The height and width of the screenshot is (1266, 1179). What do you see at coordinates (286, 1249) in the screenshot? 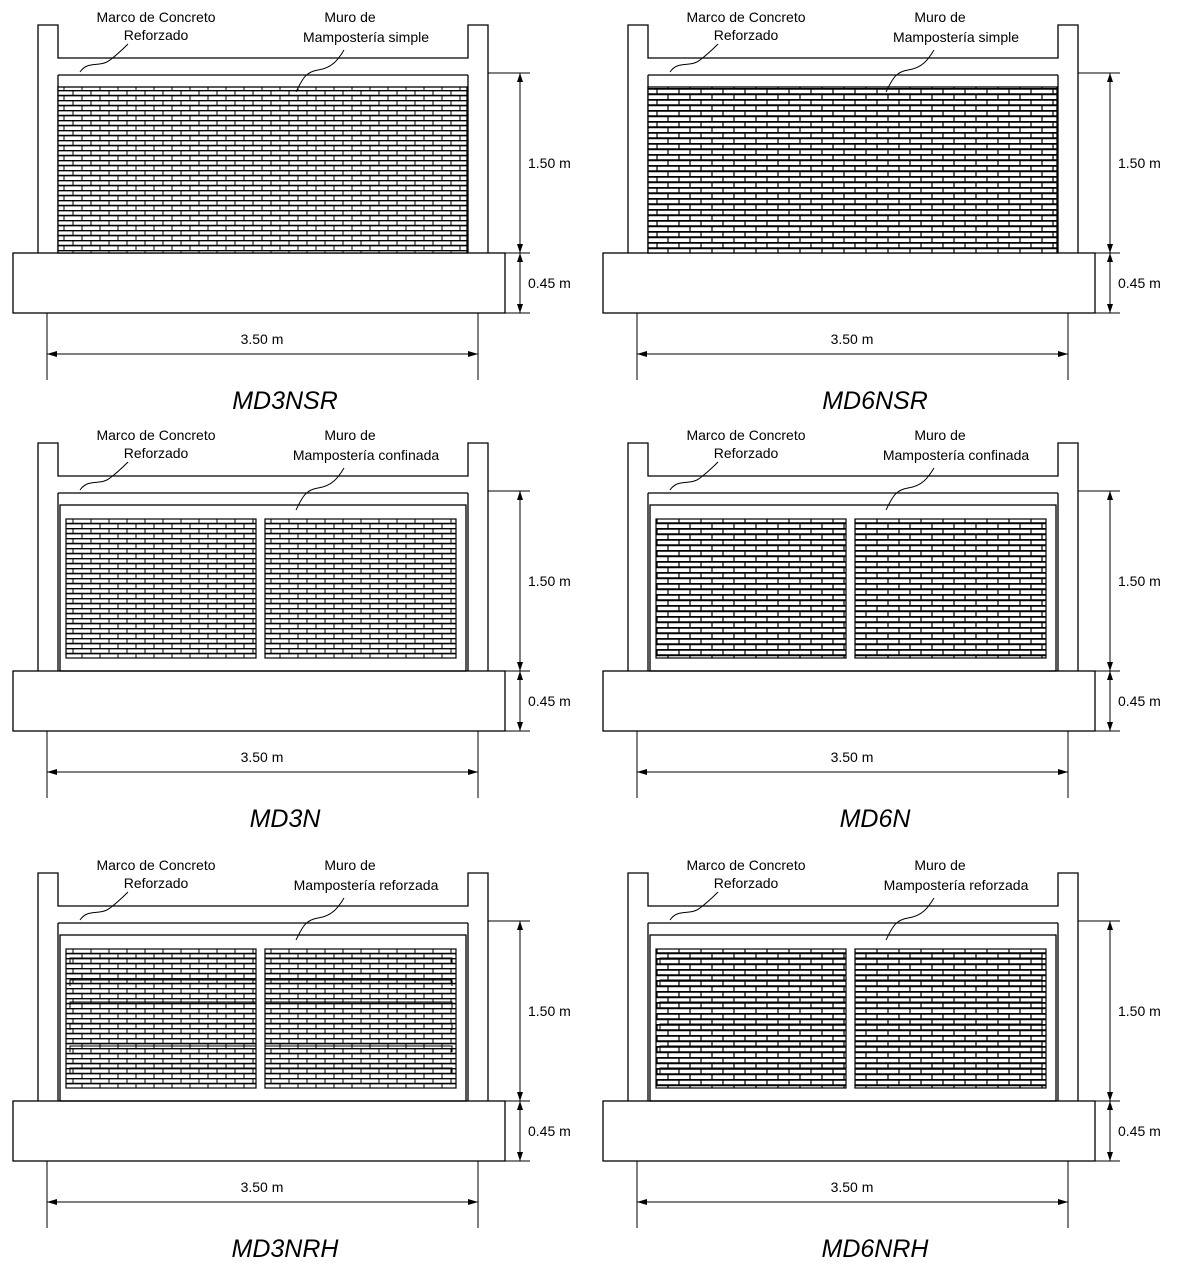
I see `panel-title: MD3NRH` at bounding box center [286, 1249].